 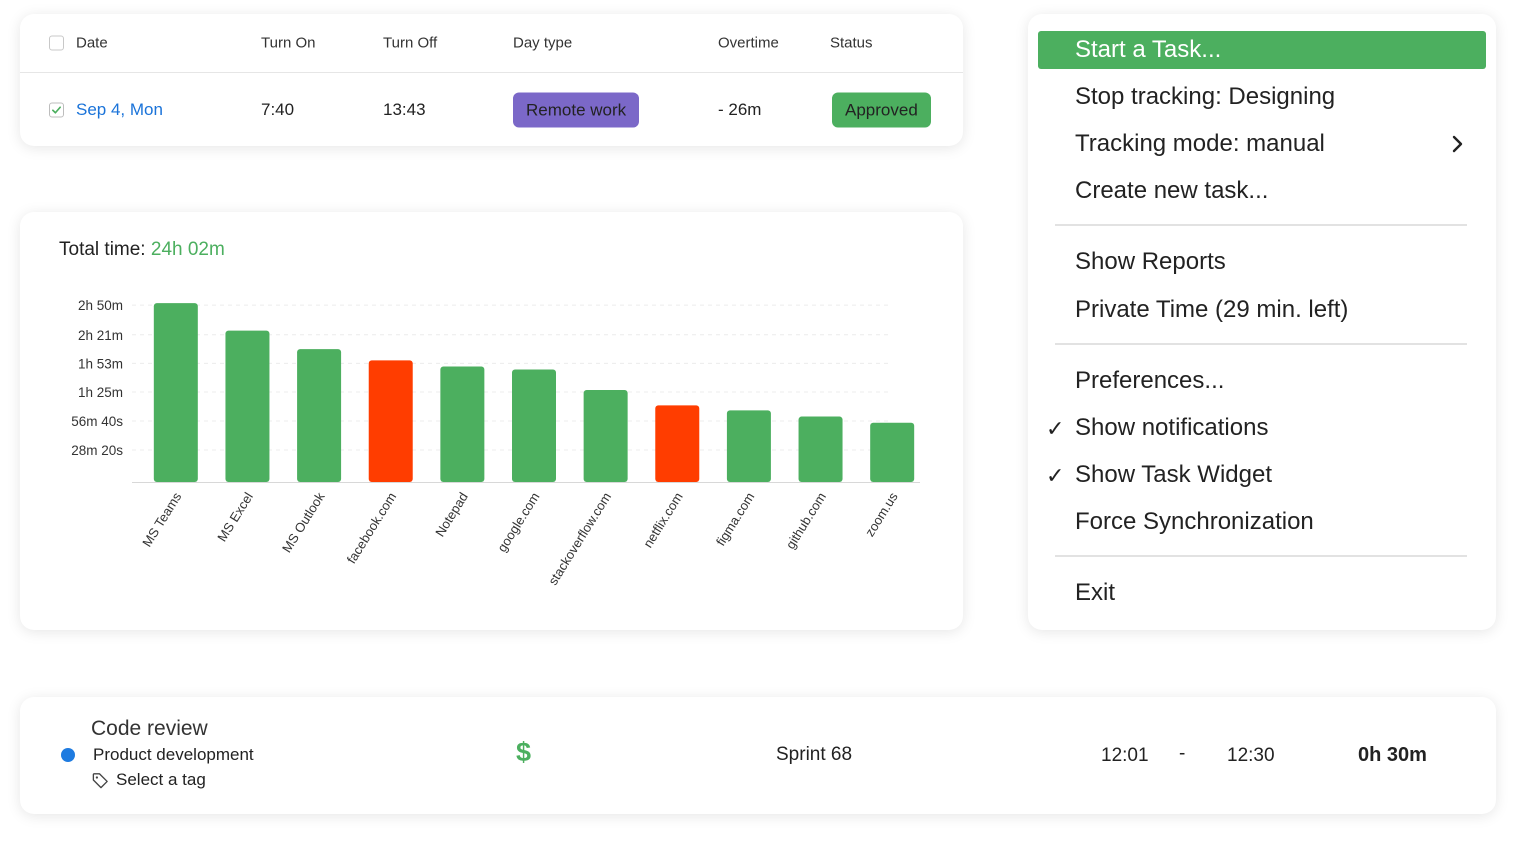 What do you see at coordinates (851, 43) in the screenshot?
I see `header-status: Status` at bounding box center [851, 43].